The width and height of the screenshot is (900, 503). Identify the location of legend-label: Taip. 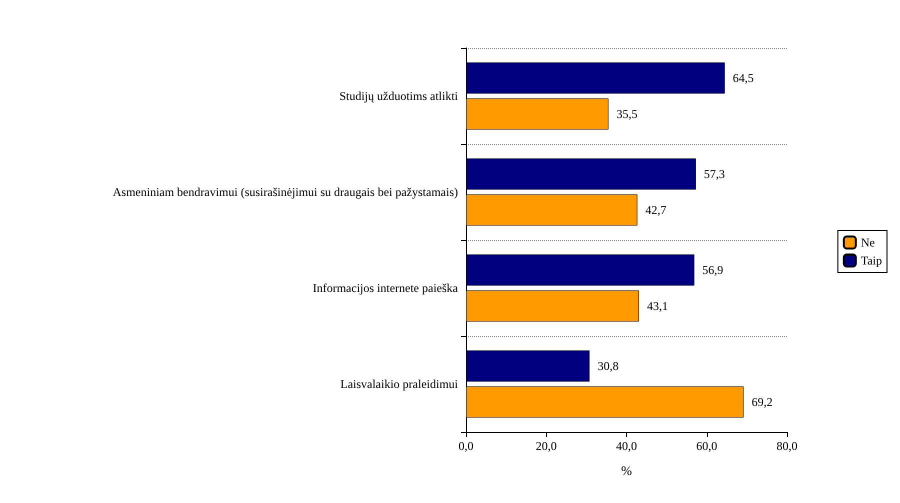
(871, 261).